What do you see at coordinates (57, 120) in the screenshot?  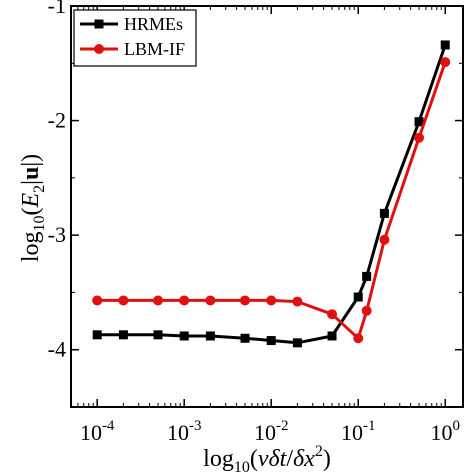 I see `y-tick-label: -2` at bounding box center [57, 120].